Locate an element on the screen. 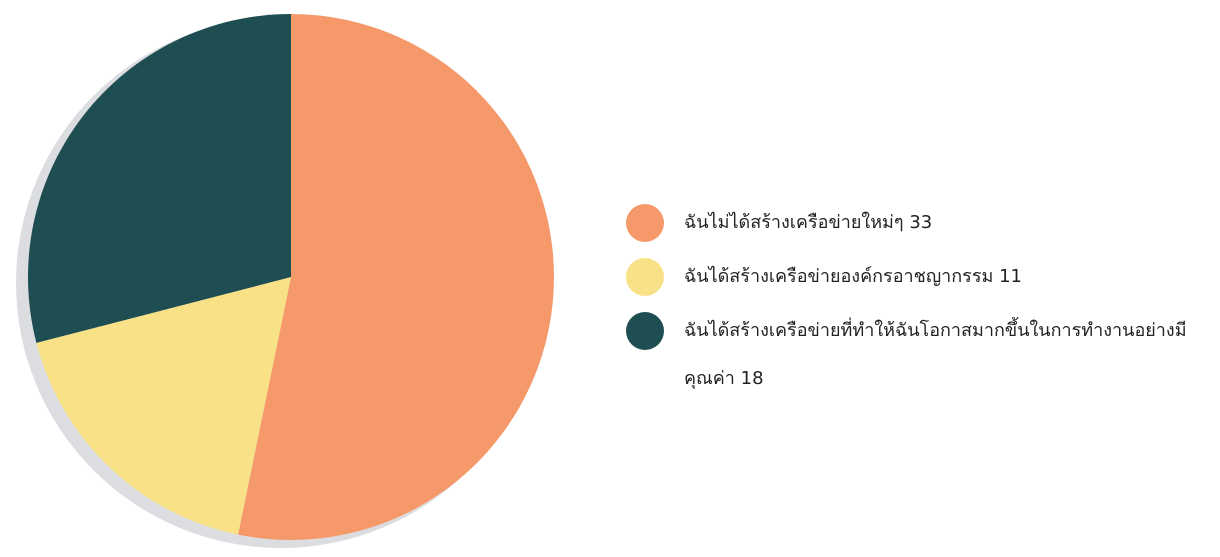  legend-swatch-orange is located at coordinates (645, 223).